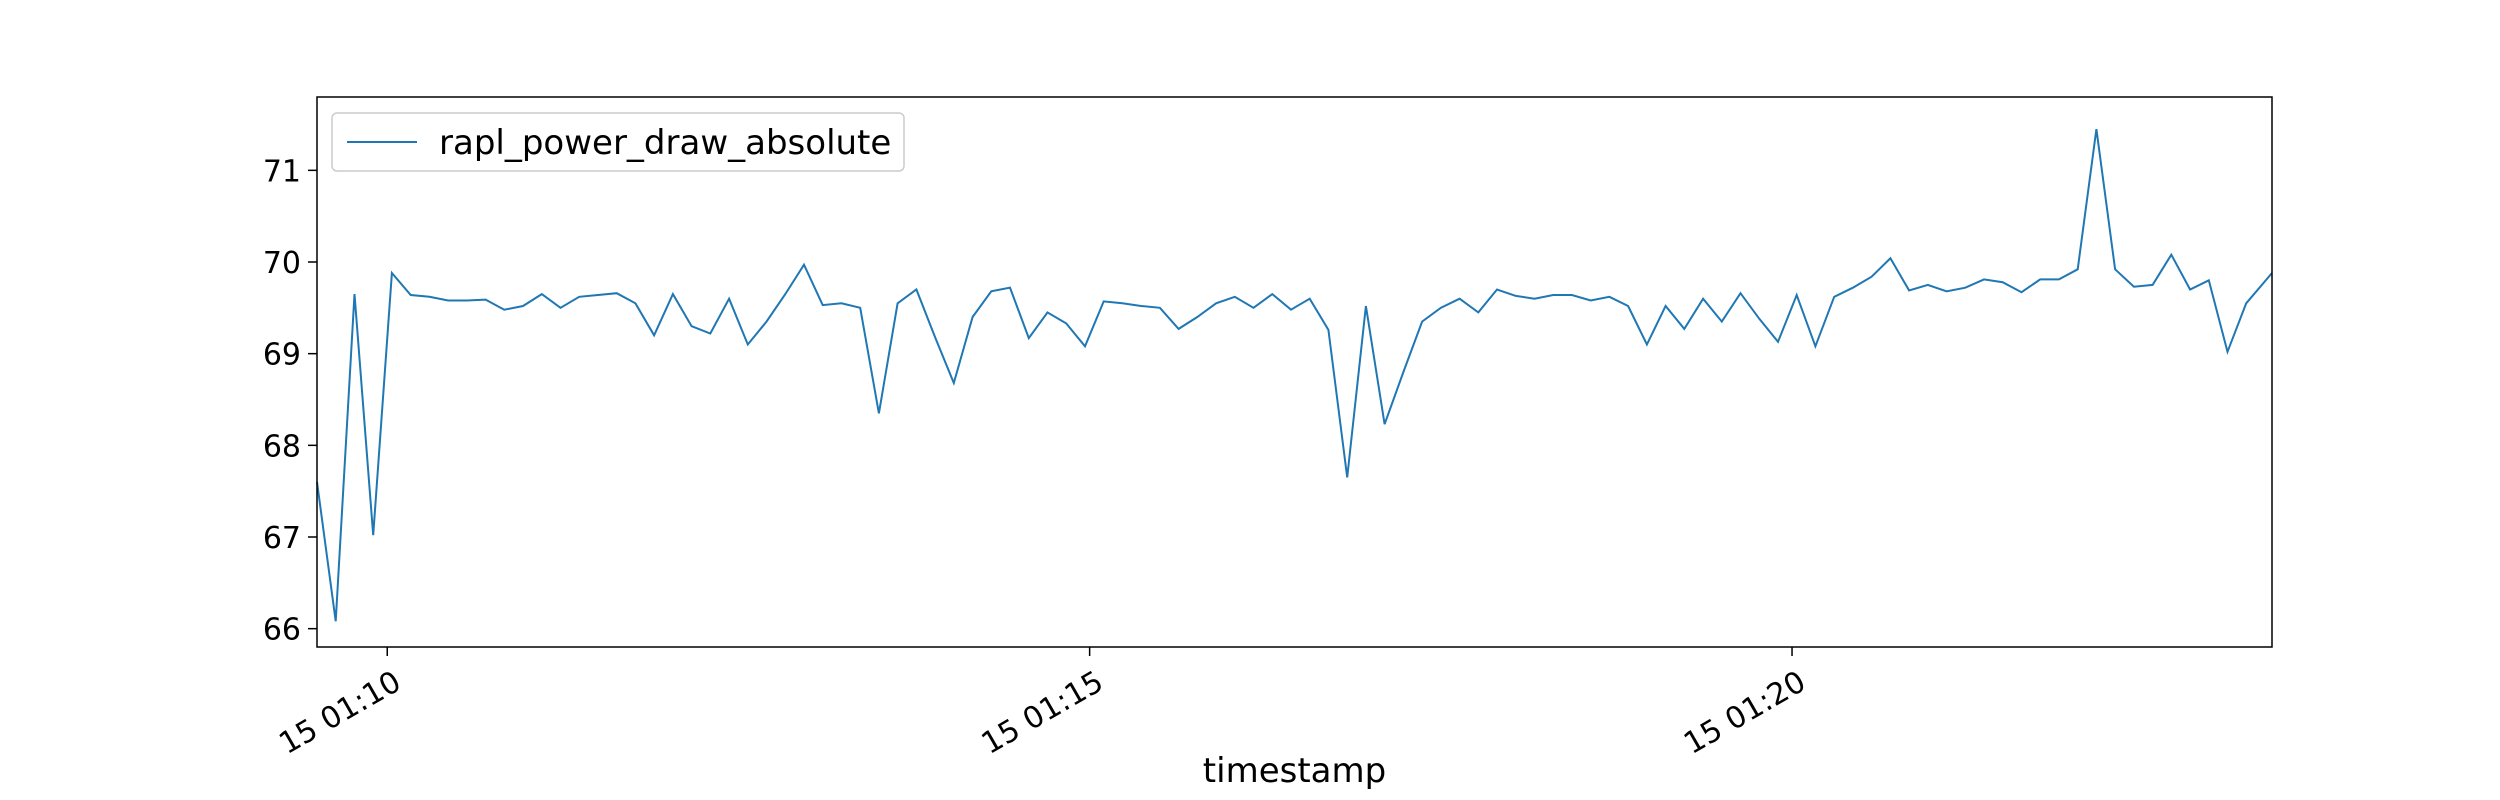 The height and width of the screenshot is (800, 2500). What do you see at coordinates (290, 401) in the screenshot?
I see `y-axis: 66 67 68 69 70 71` at bounding box center [290, 401].